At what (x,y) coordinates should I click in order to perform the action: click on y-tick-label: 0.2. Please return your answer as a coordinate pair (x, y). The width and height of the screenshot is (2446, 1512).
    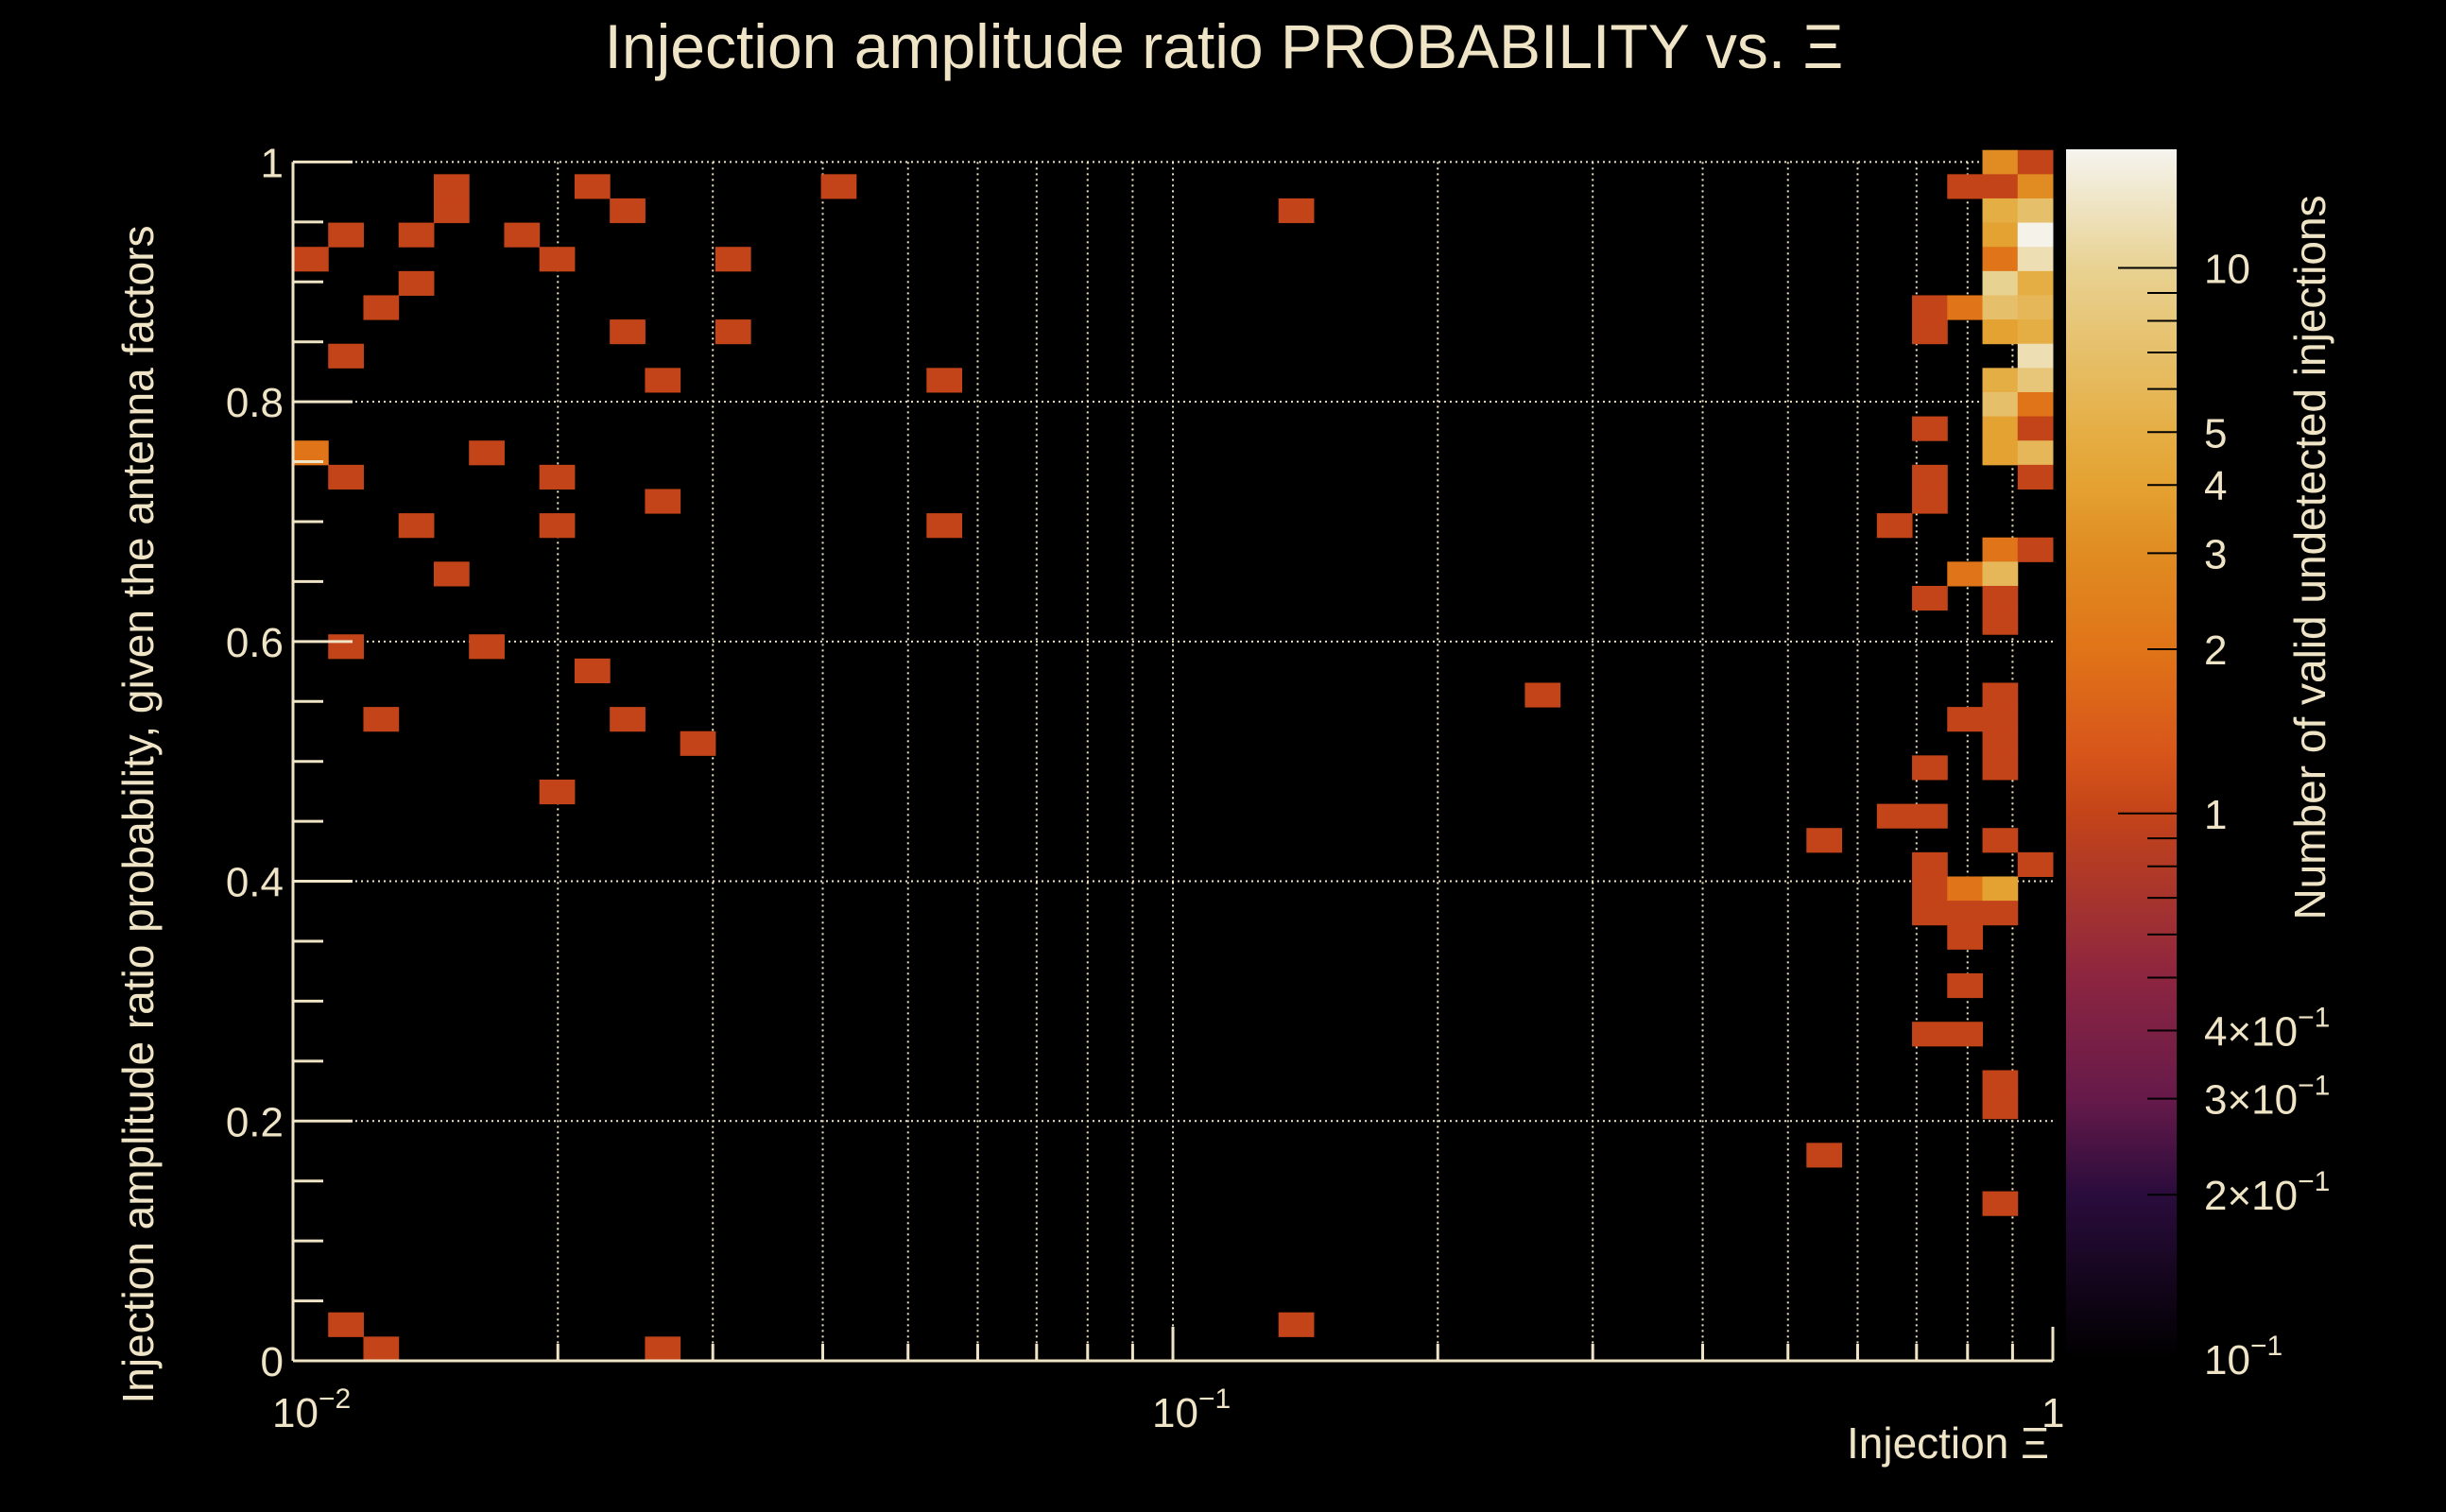
    Looking at the image, I should click on (255, 1122).